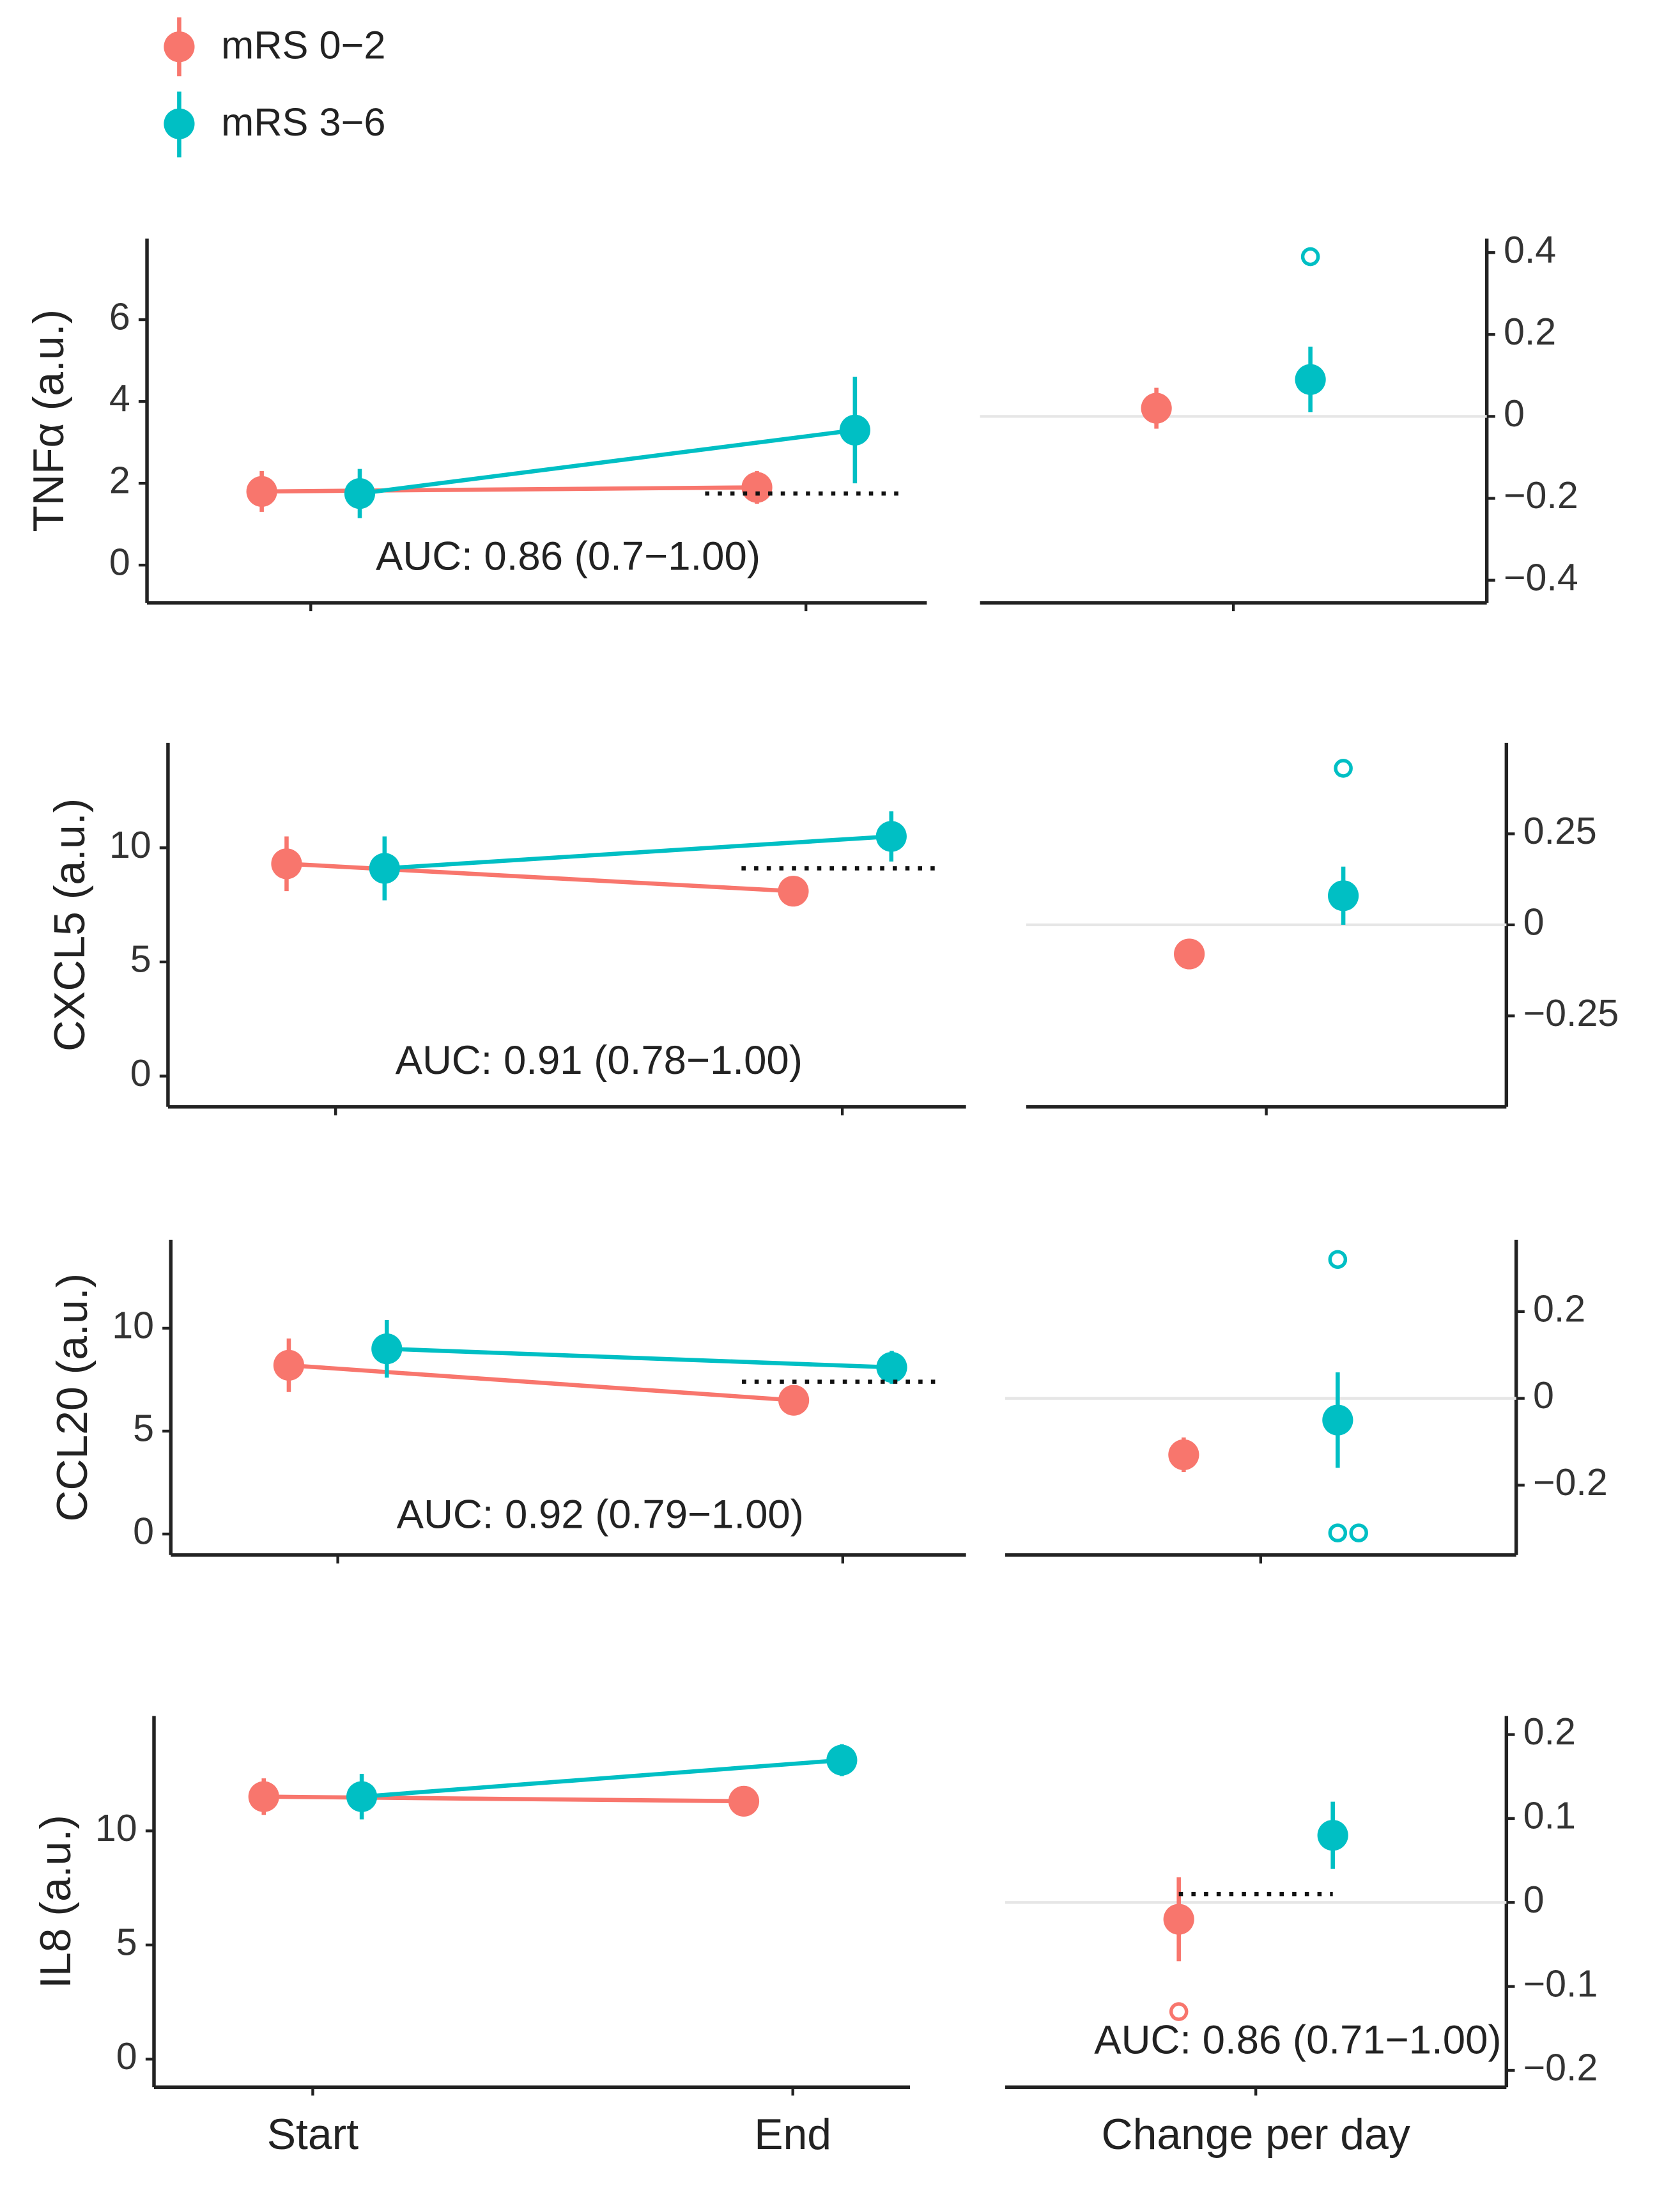  I want to click on y-axis-label: IL8 (a.u.), so click(56, 1902).